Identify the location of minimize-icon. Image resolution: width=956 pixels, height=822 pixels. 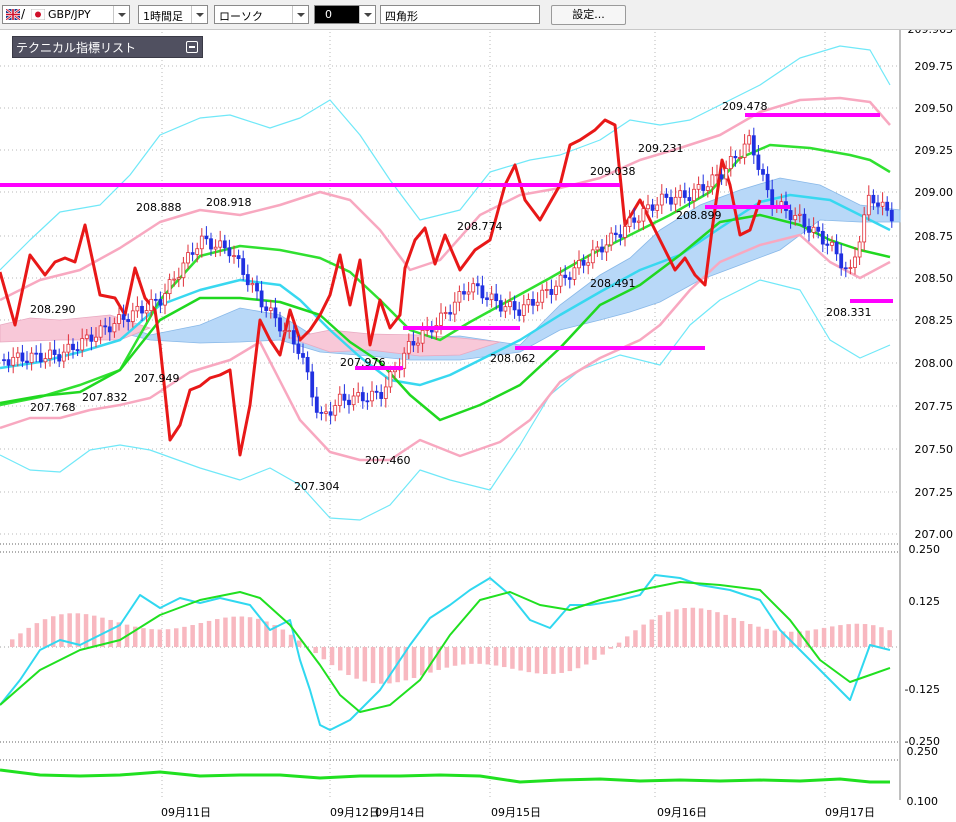
(192, 47).